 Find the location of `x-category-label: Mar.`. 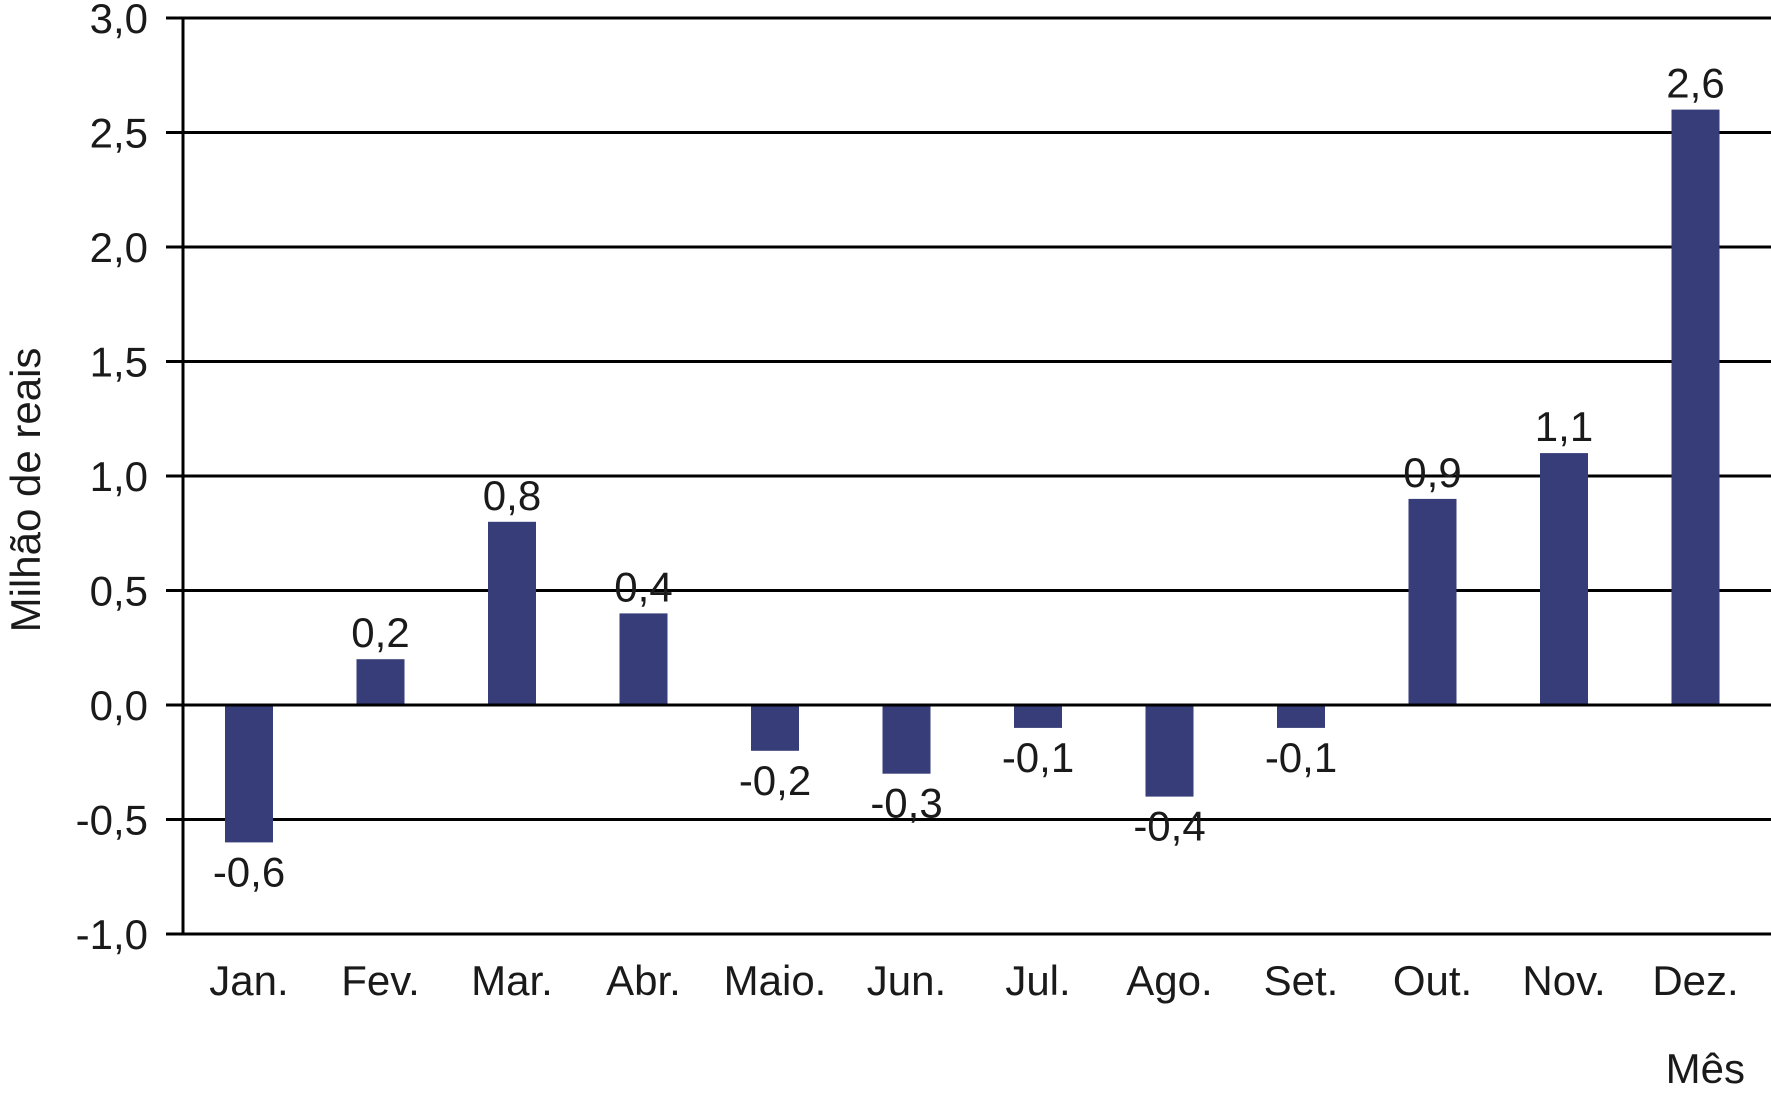

x-category-label: Mar. is located at coordinates (512, 980).